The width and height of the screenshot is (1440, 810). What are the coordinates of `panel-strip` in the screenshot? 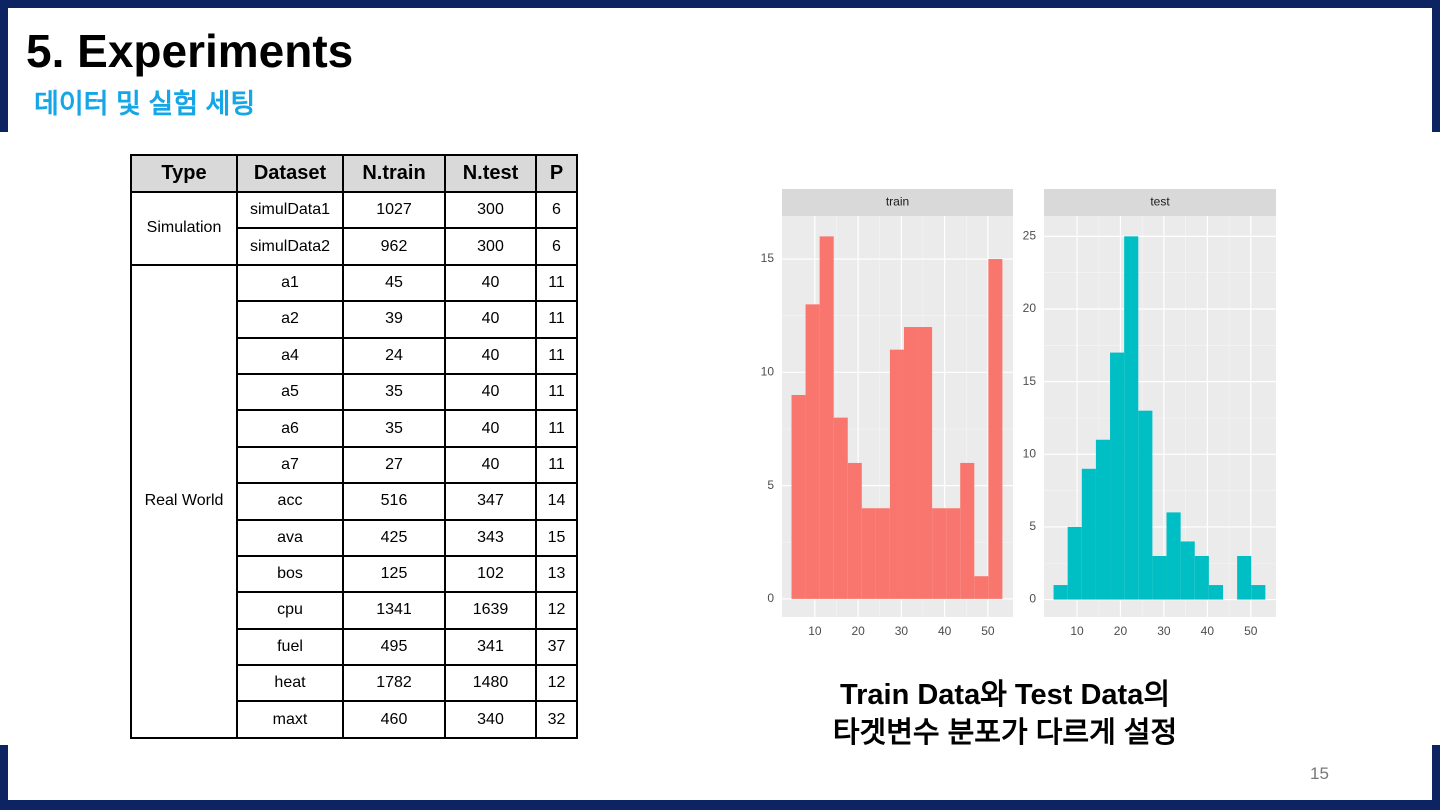 It's located at (1160, 202).